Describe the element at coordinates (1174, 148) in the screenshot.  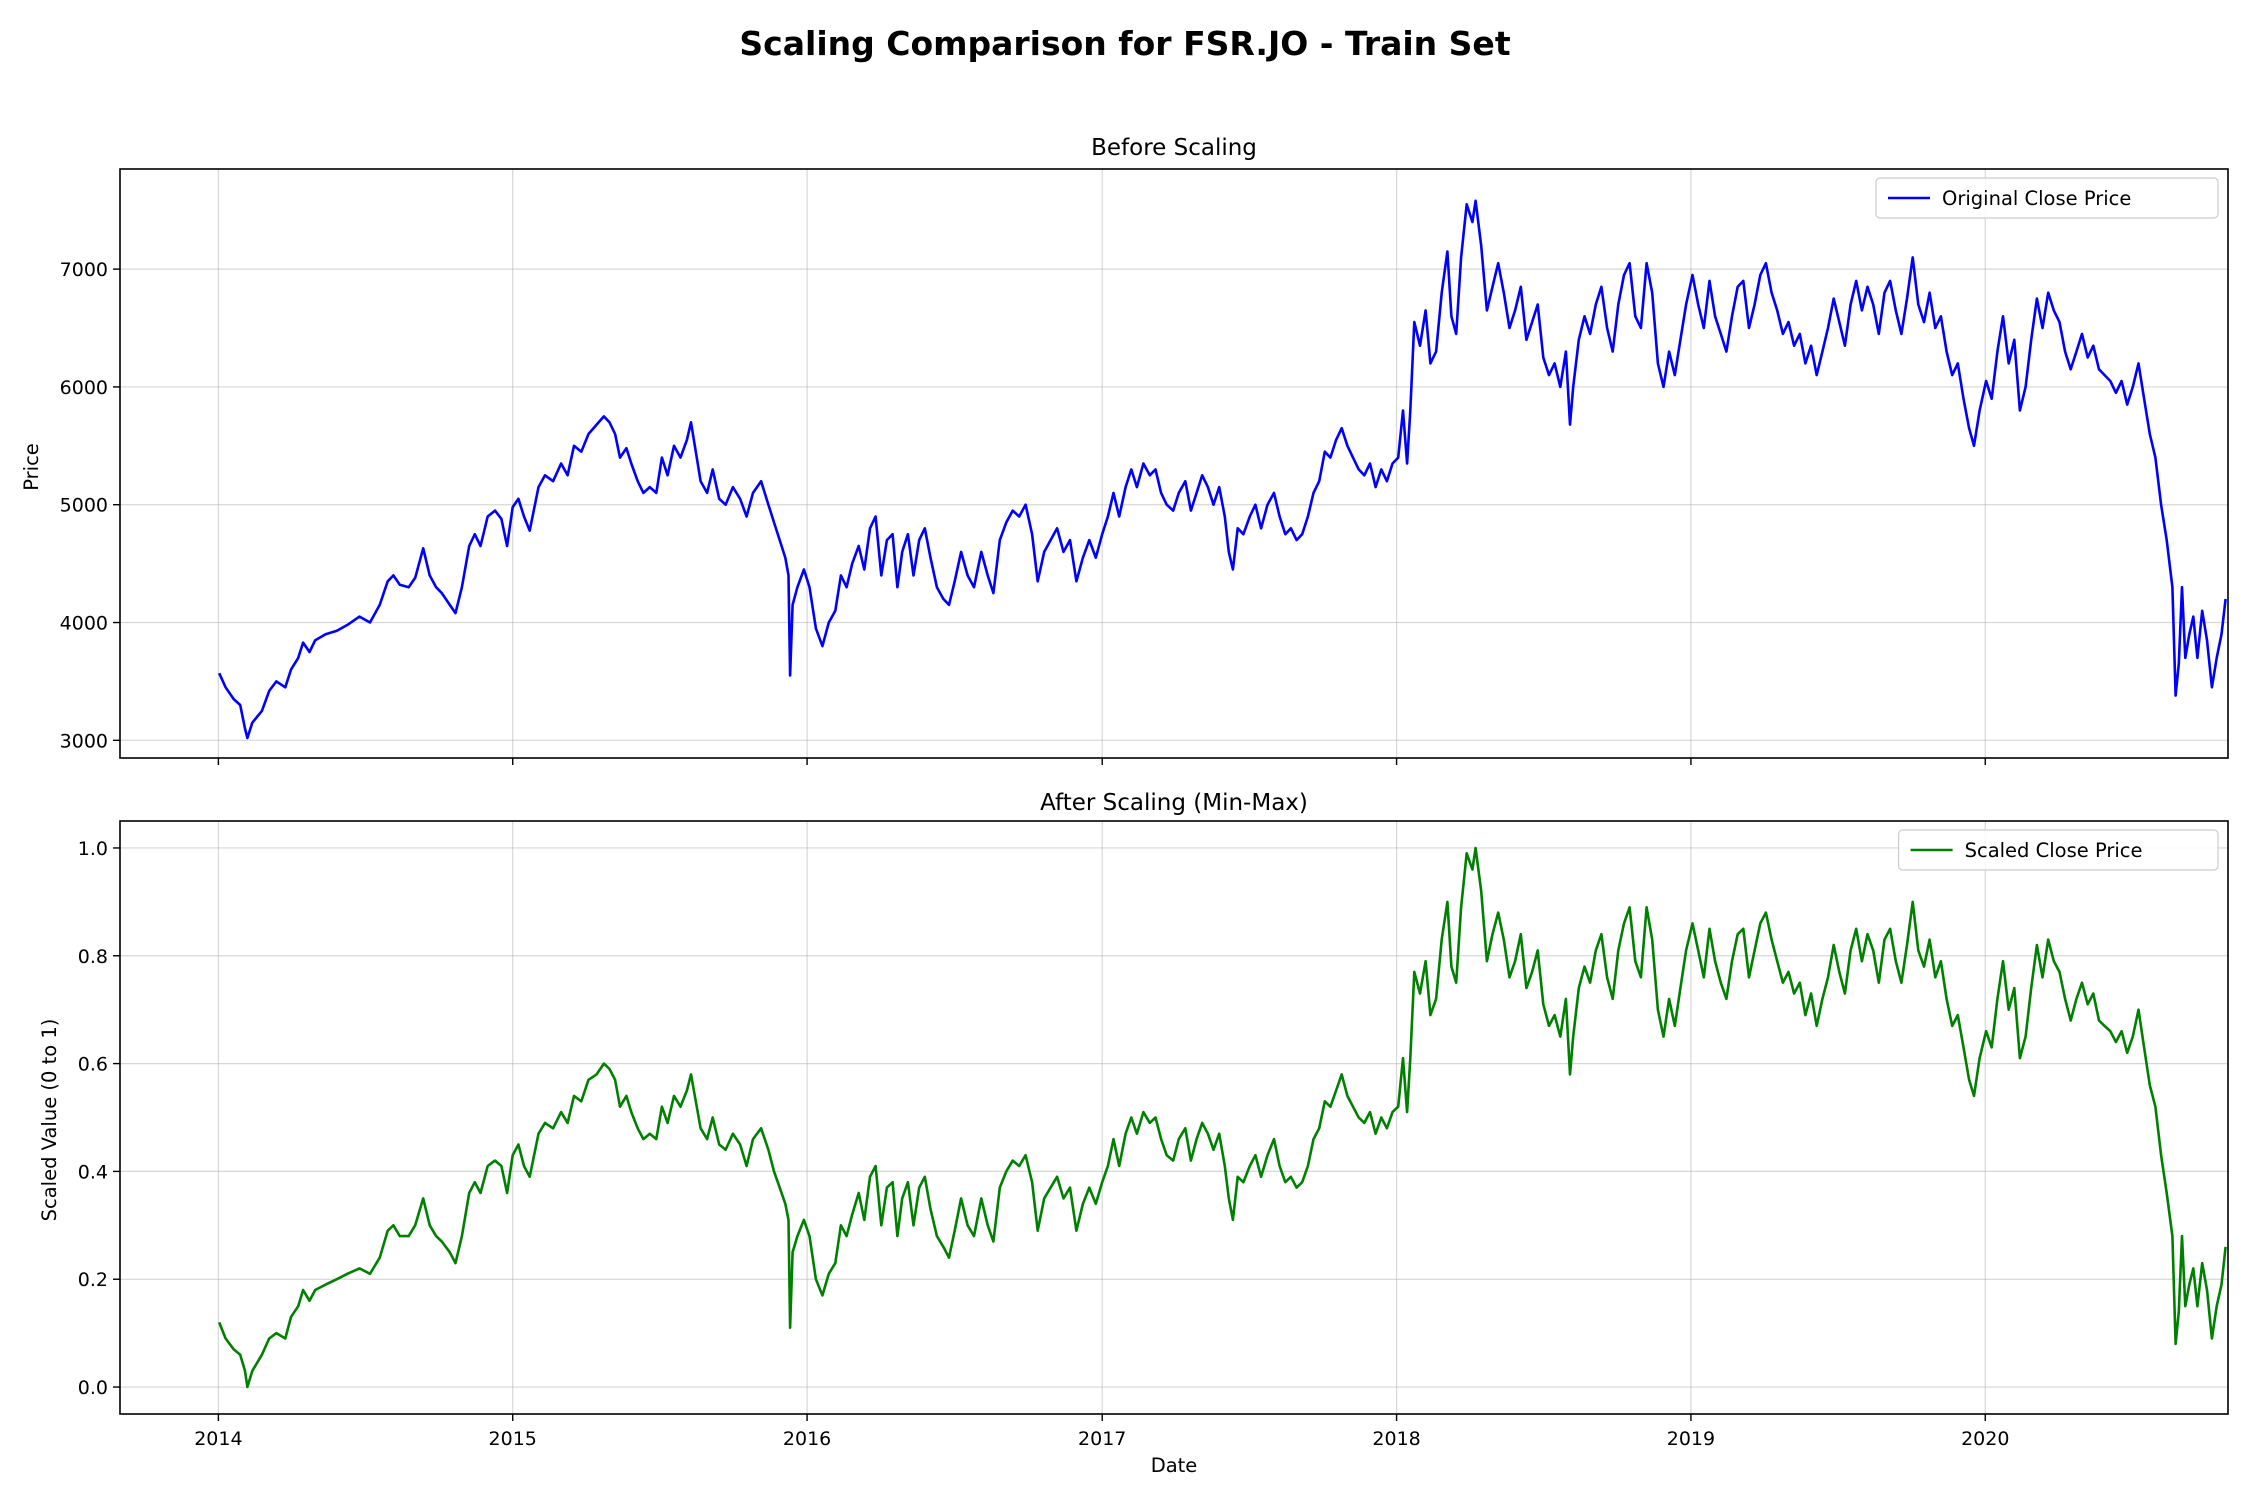
I see `panel-title-before: Before Scaling` at that location.